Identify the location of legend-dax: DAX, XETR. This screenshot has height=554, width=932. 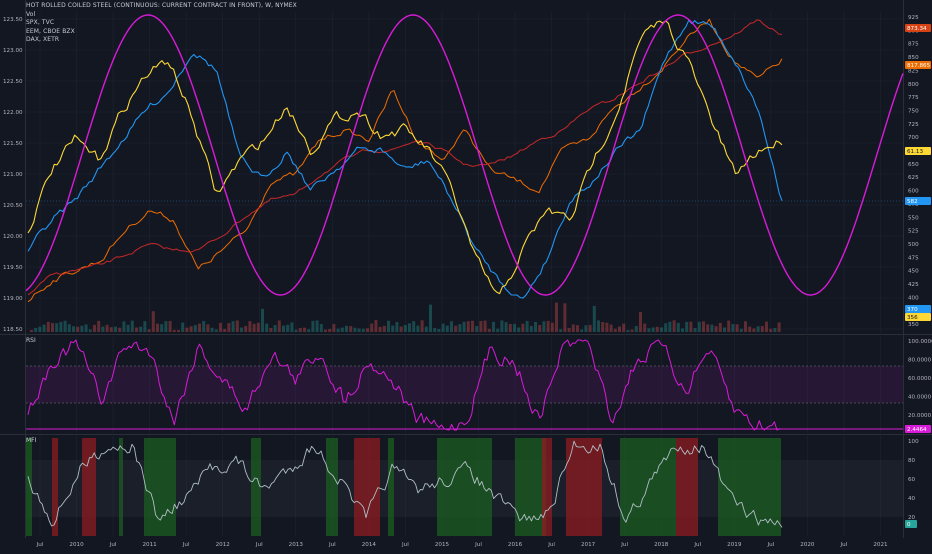
(43, 39).